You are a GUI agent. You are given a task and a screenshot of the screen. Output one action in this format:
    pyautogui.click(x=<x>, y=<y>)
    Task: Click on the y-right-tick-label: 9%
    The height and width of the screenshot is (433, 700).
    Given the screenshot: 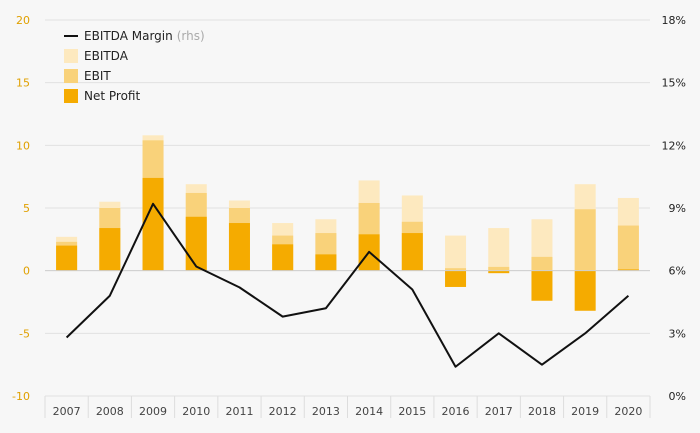 What is the action you would take?
    pyautogui.click(x=677, y=208)
    